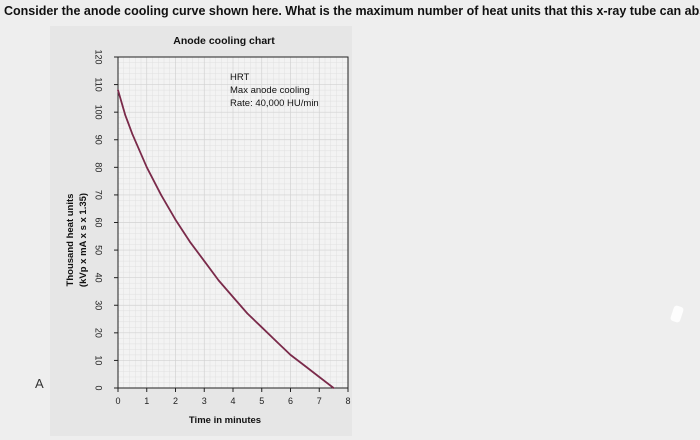 The width and height of the screenshot is (700, 440). What do you see at coordinates (99, 167) in the screenshot?
I see `y-tick-label: 80` at bounding box center [99, 167].